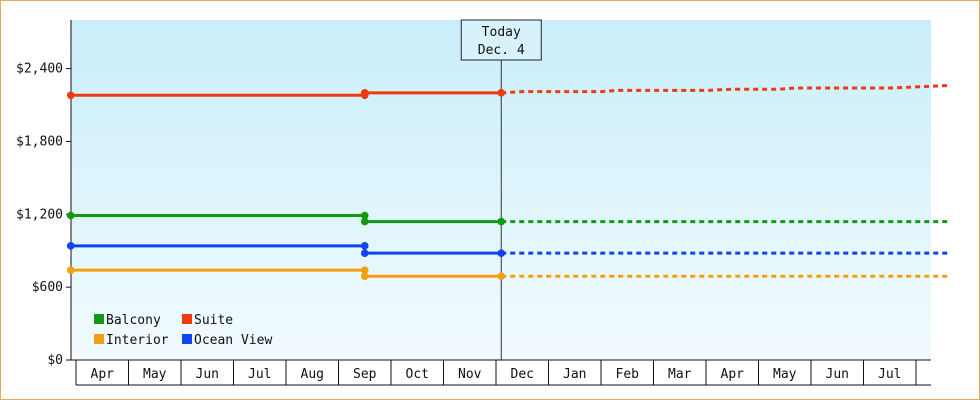 The height and width of the screenshot is (400, 980). I want to click on balcony-legend-swatch, so click(99, 319).